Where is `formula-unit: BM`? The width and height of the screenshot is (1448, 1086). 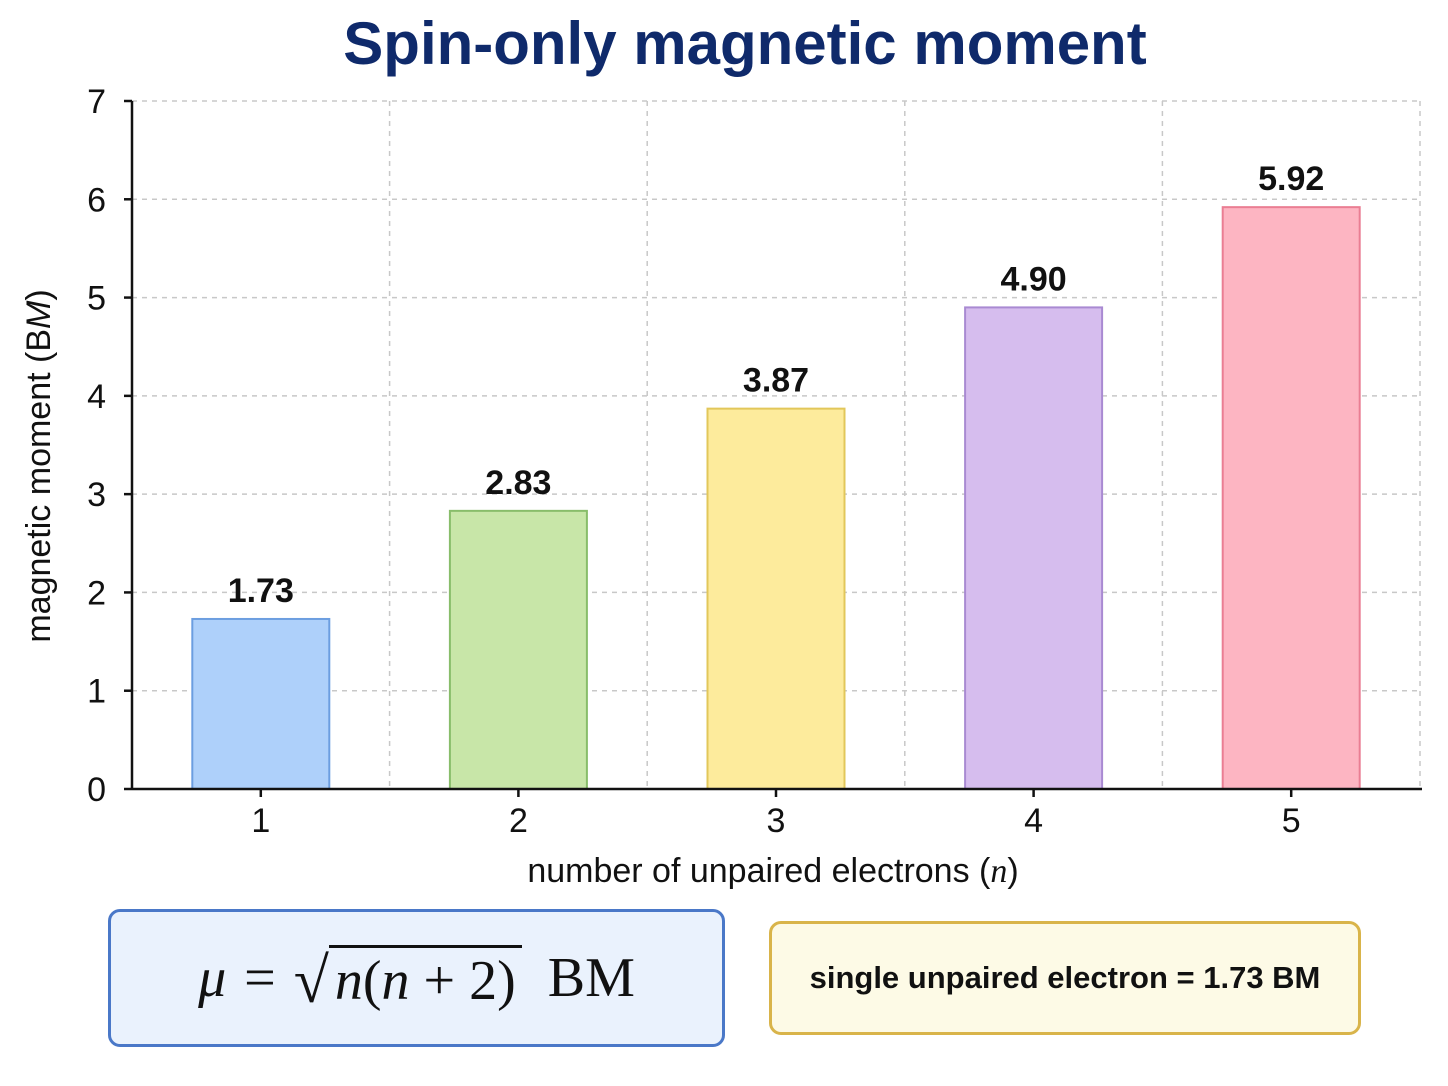 formula-unit: BM is located at coordinates (591, 978).